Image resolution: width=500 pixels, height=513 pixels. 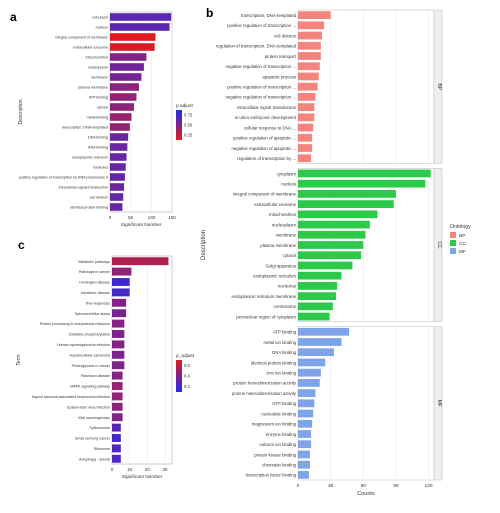 I want to click on x-tick-label: 20, so click(x=148, y=469).